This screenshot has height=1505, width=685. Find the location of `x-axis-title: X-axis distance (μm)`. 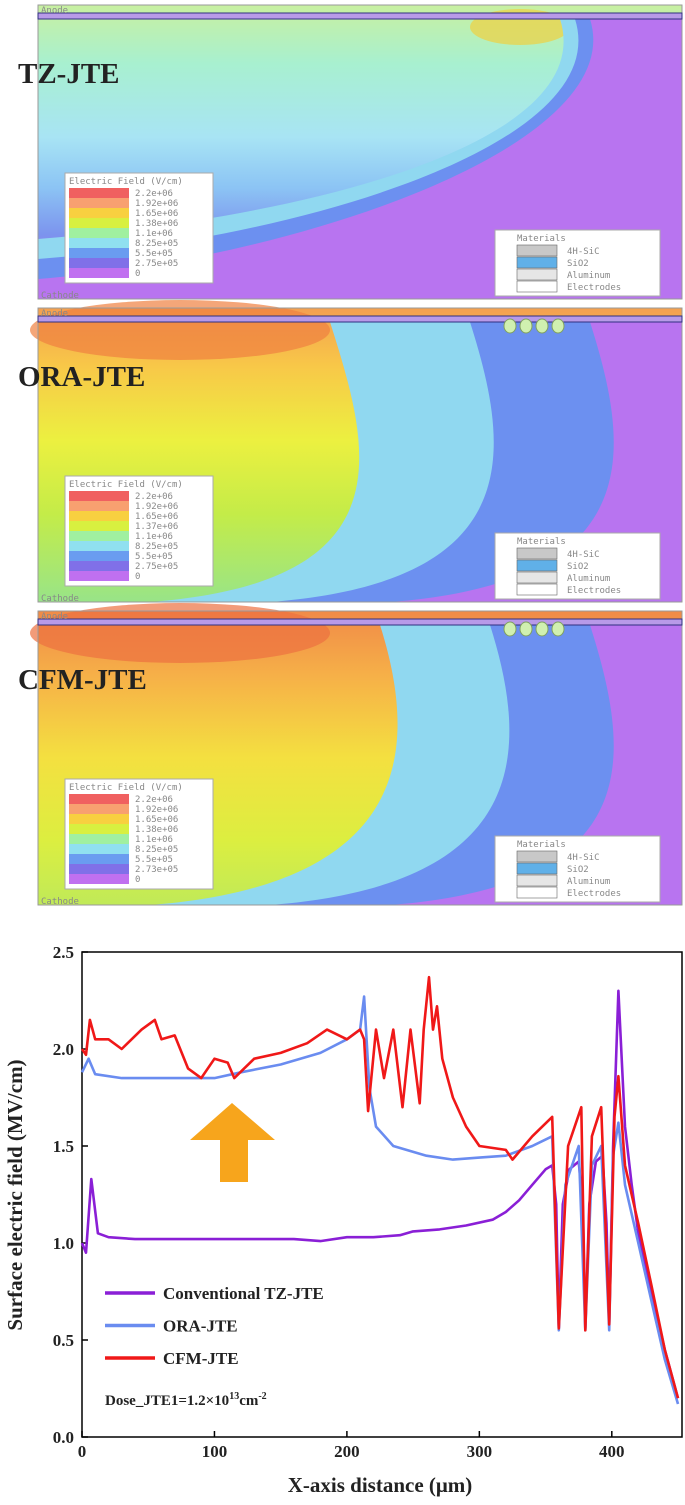

x-axis-title: X-axis distance (μm) is located at coordinates (380, 1485).